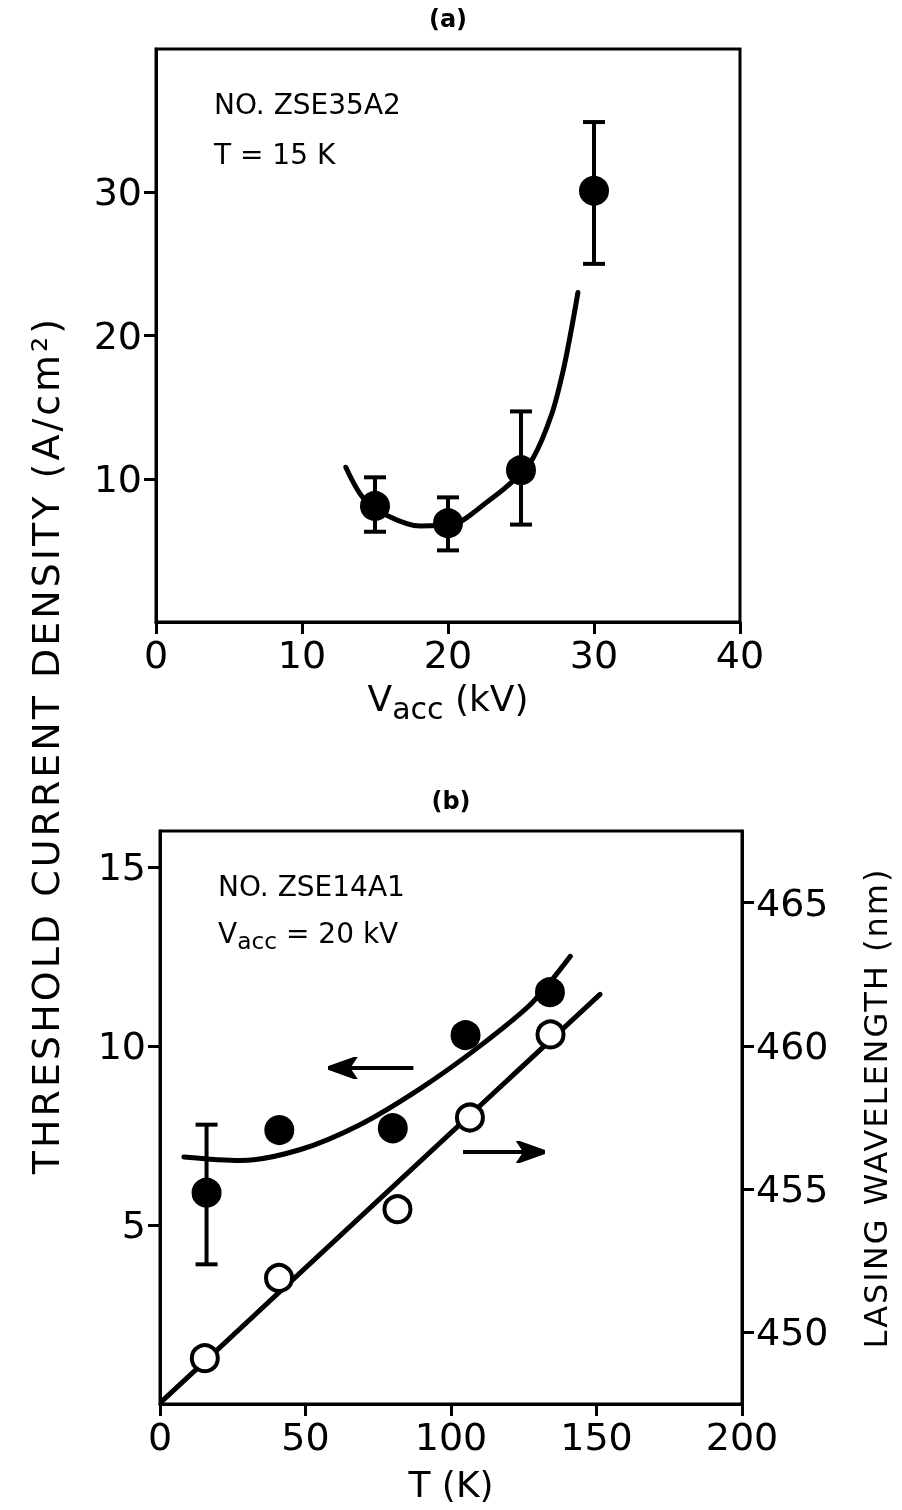 Image resolution: width=902 pixels, height=1510 pixels. What do you see at coordinates (448, 19) in the screenshot?
I see `chart-title: (a)` at bounding box center [448, 19].